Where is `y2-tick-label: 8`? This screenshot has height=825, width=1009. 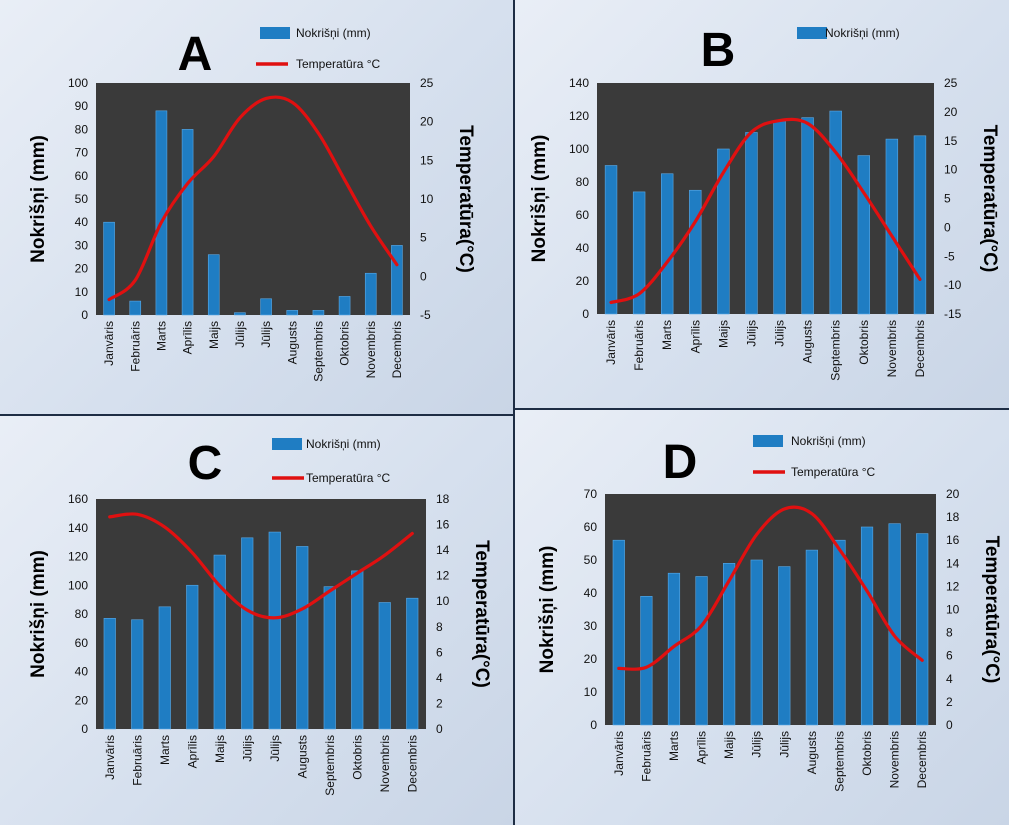 y2-tick-label: 8 is located at coordinates (949, 633).